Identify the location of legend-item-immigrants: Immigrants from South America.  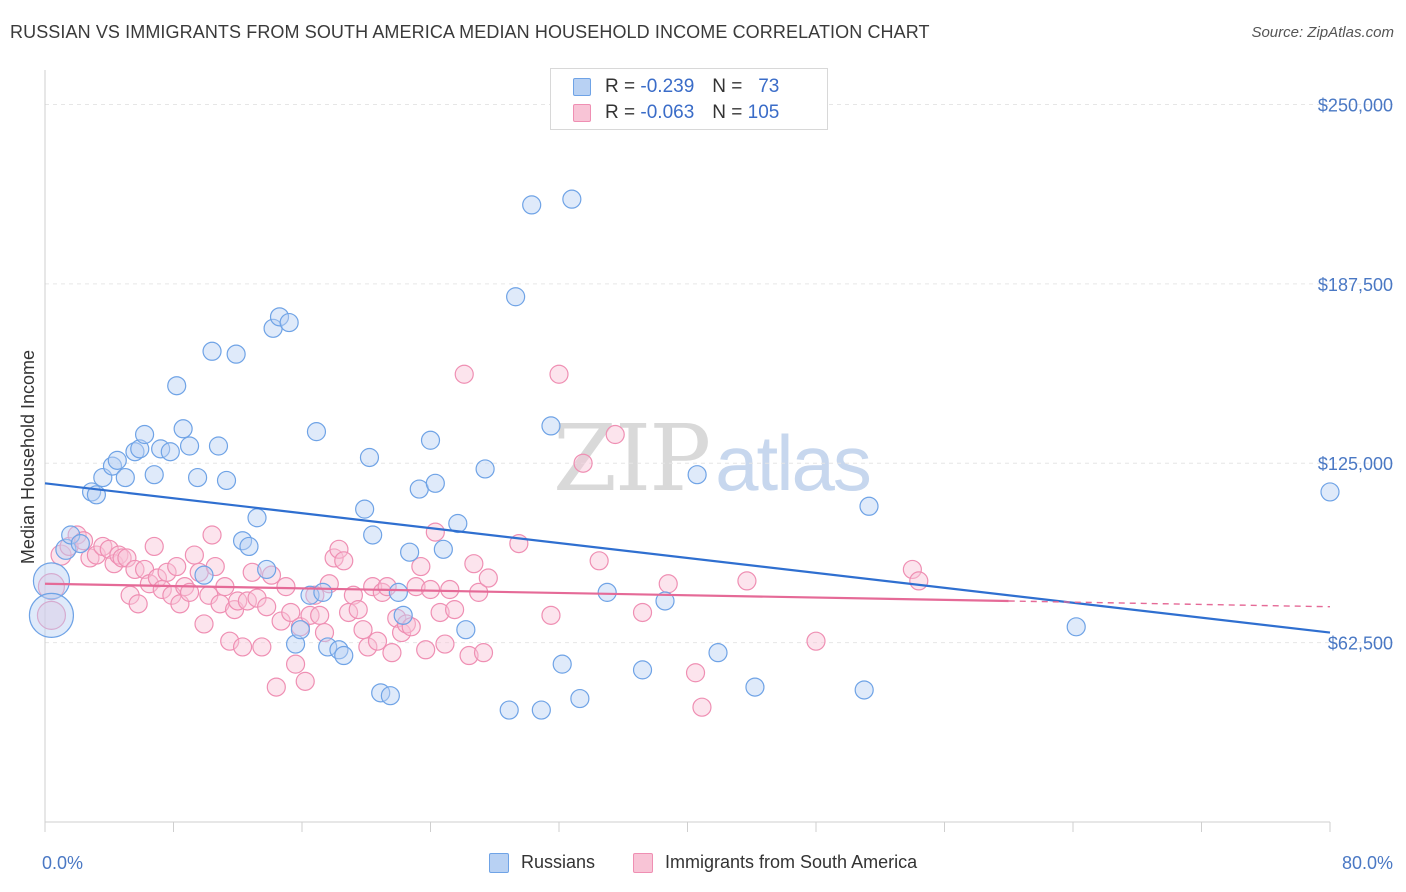
(775, 862).